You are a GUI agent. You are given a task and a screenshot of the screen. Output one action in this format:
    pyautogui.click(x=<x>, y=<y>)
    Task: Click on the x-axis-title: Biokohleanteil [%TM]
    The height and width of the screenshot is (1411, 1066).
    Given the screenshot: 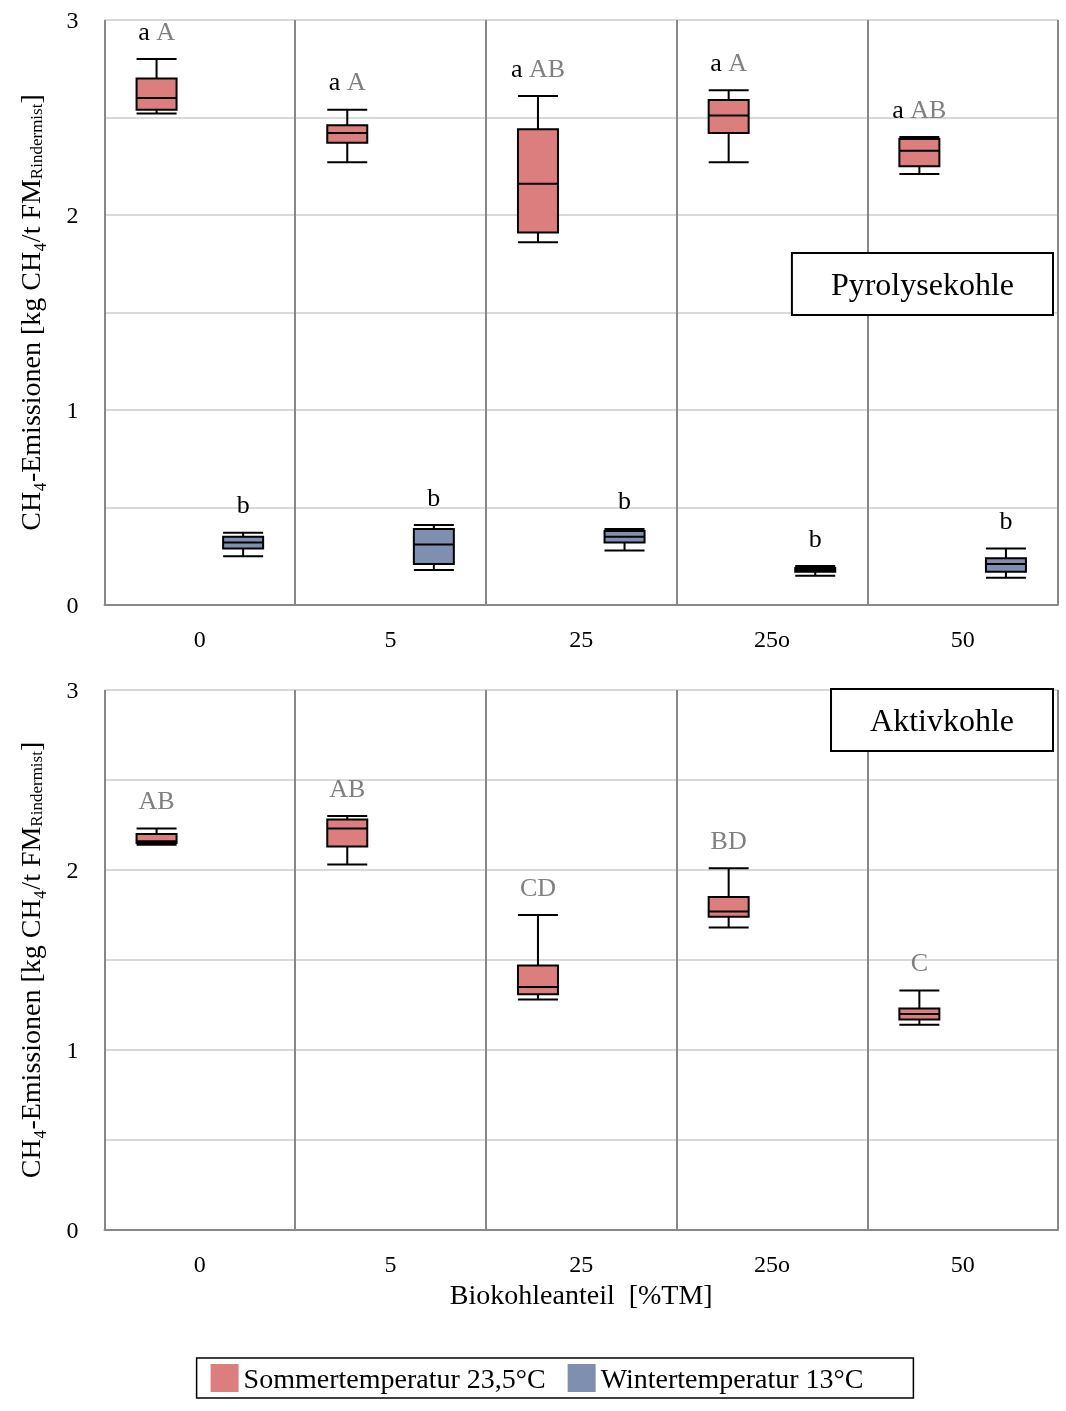 What is the action you would take?
    pyautogui.click(x=581, y=1295)
    